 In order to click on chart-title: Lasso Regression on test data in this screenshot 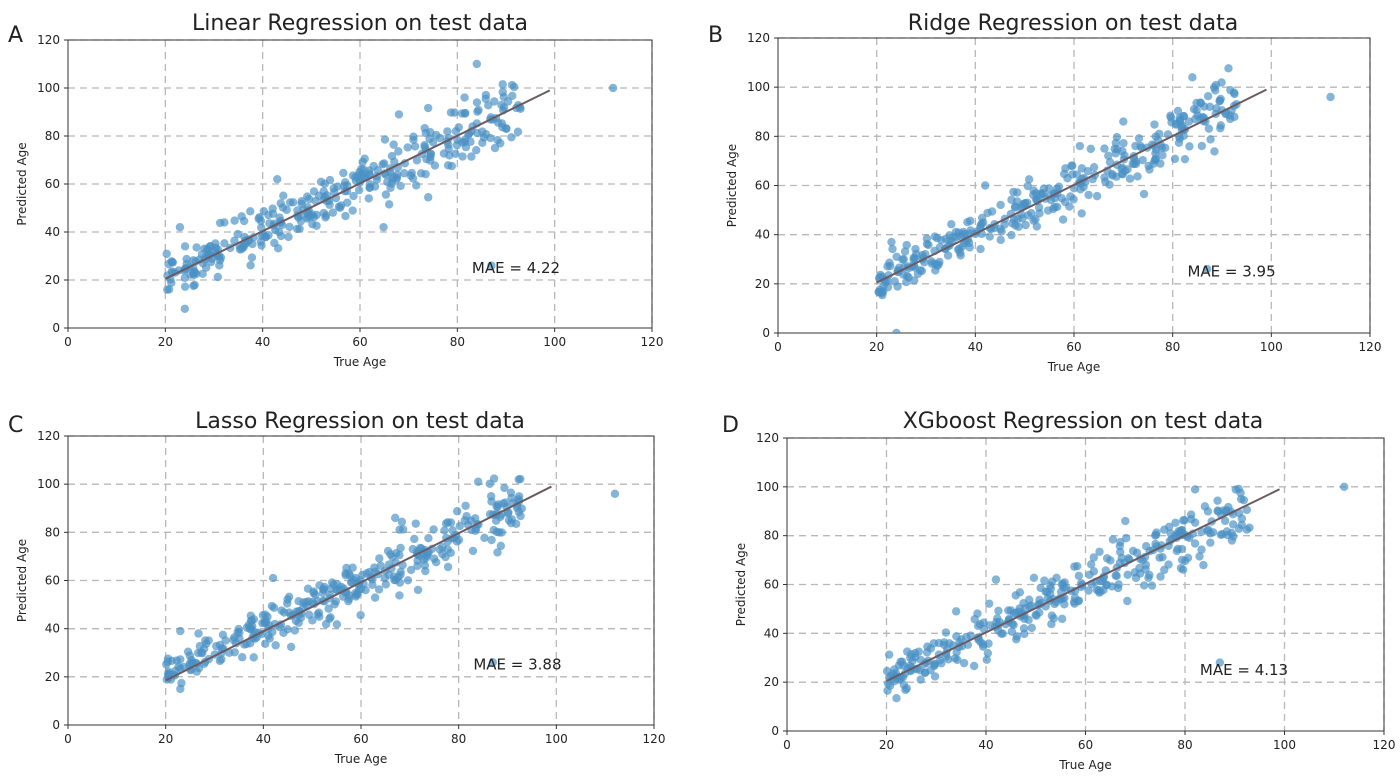, I will do `click(360, 421)`.